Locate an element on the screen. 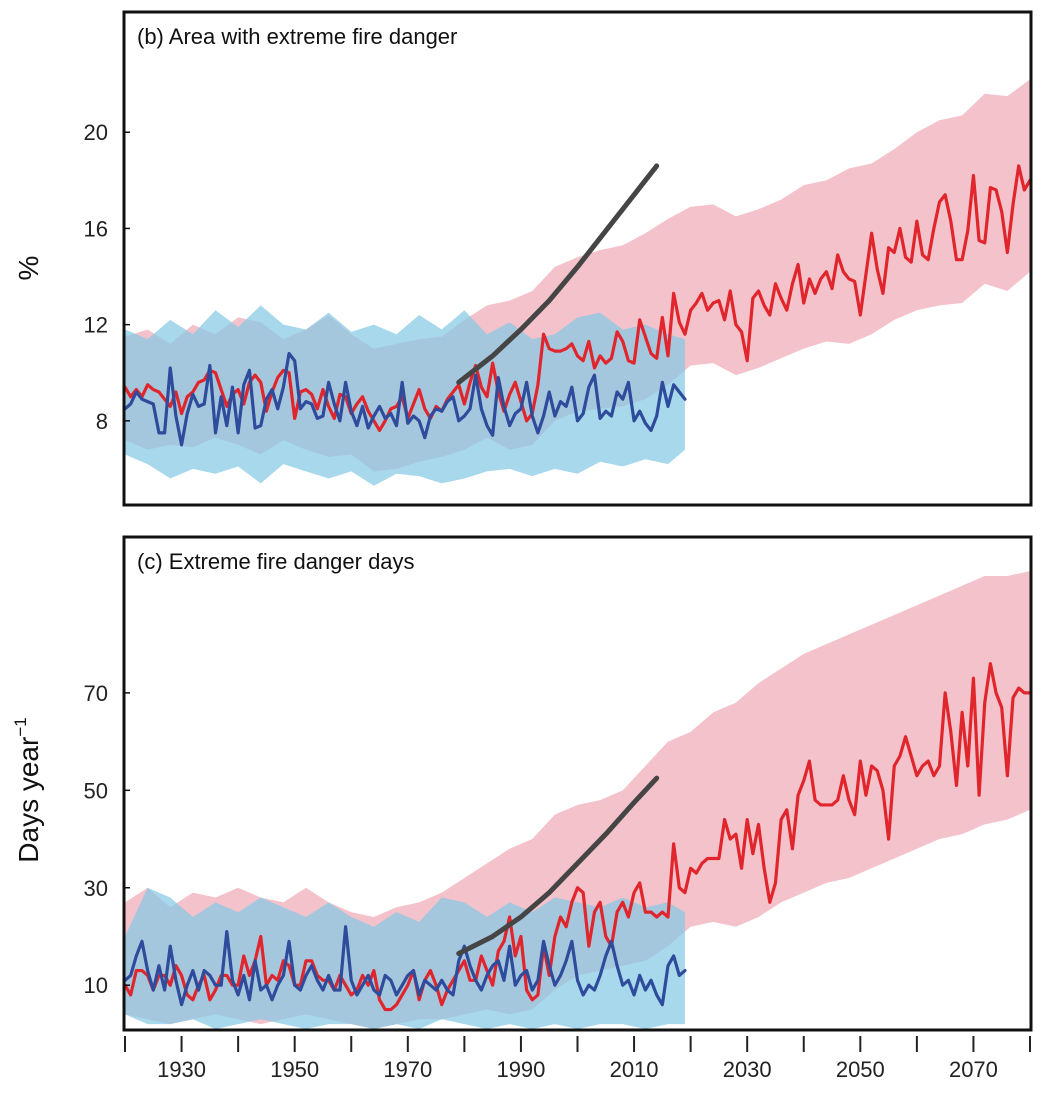 The image size is (1050, 1098). panel-b-ylabel: % is located at coordinates (28, 268).